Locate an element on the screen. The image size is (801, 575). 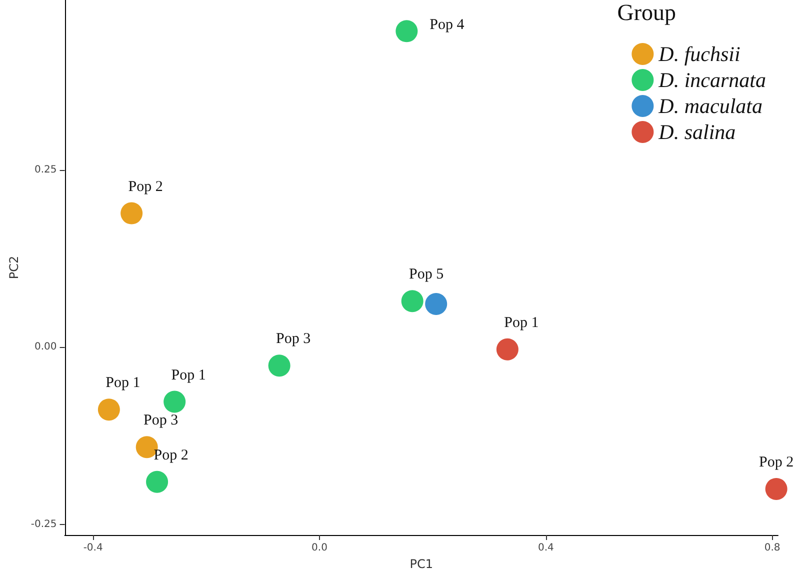
y-tick-label: 0.00 is located at coordinates (45, 347).